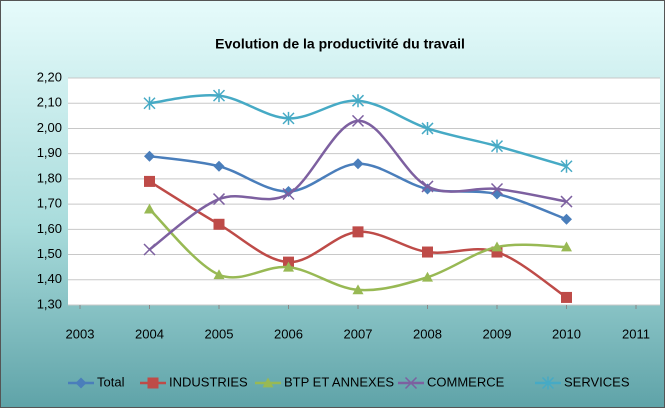  What do you see at coordinates (149, 333) in the screenshot?
I see `x-tick-label: 2004` at bounding box center [149, 333].